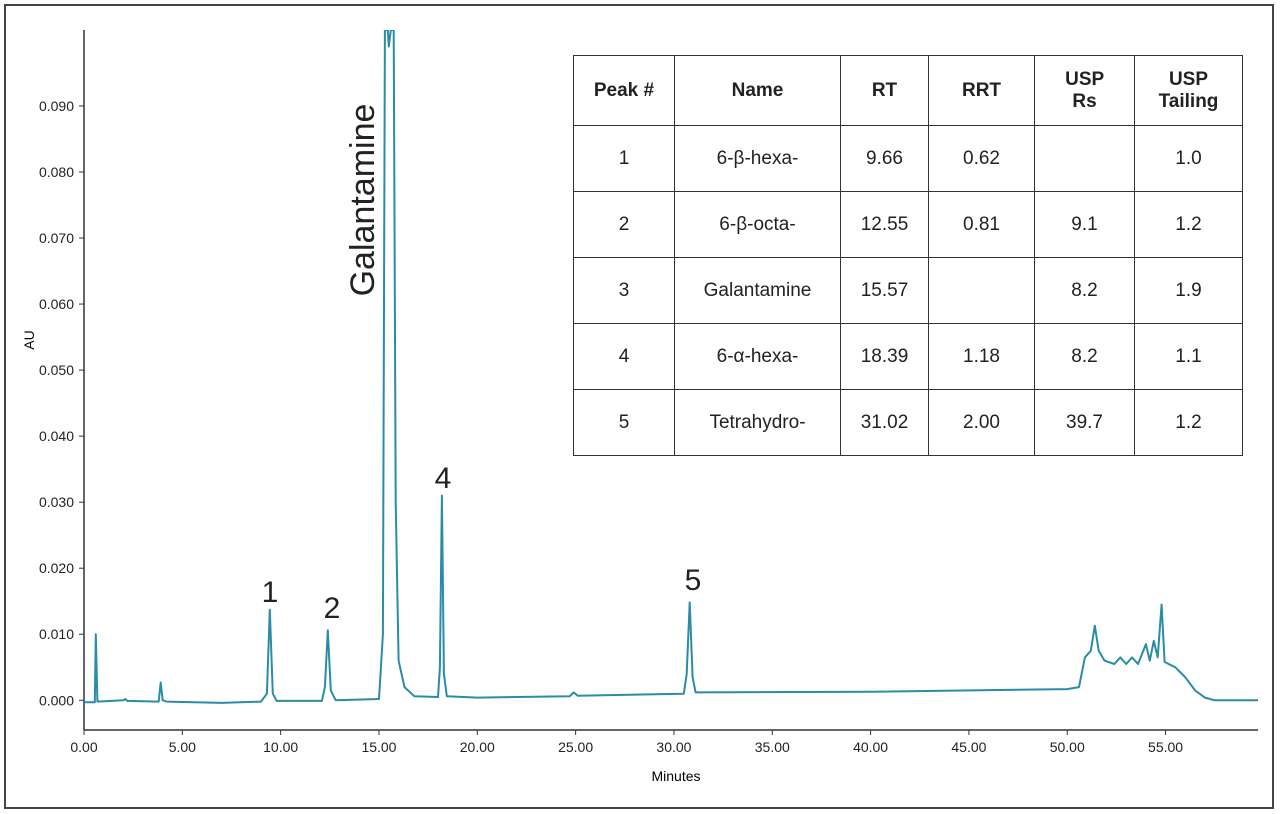 The width and height of the screenshot is (1280, 814). Describe the element at coordinates (870, 747) in the screenshot. I see `x-tick-label: 40.00` at that location.